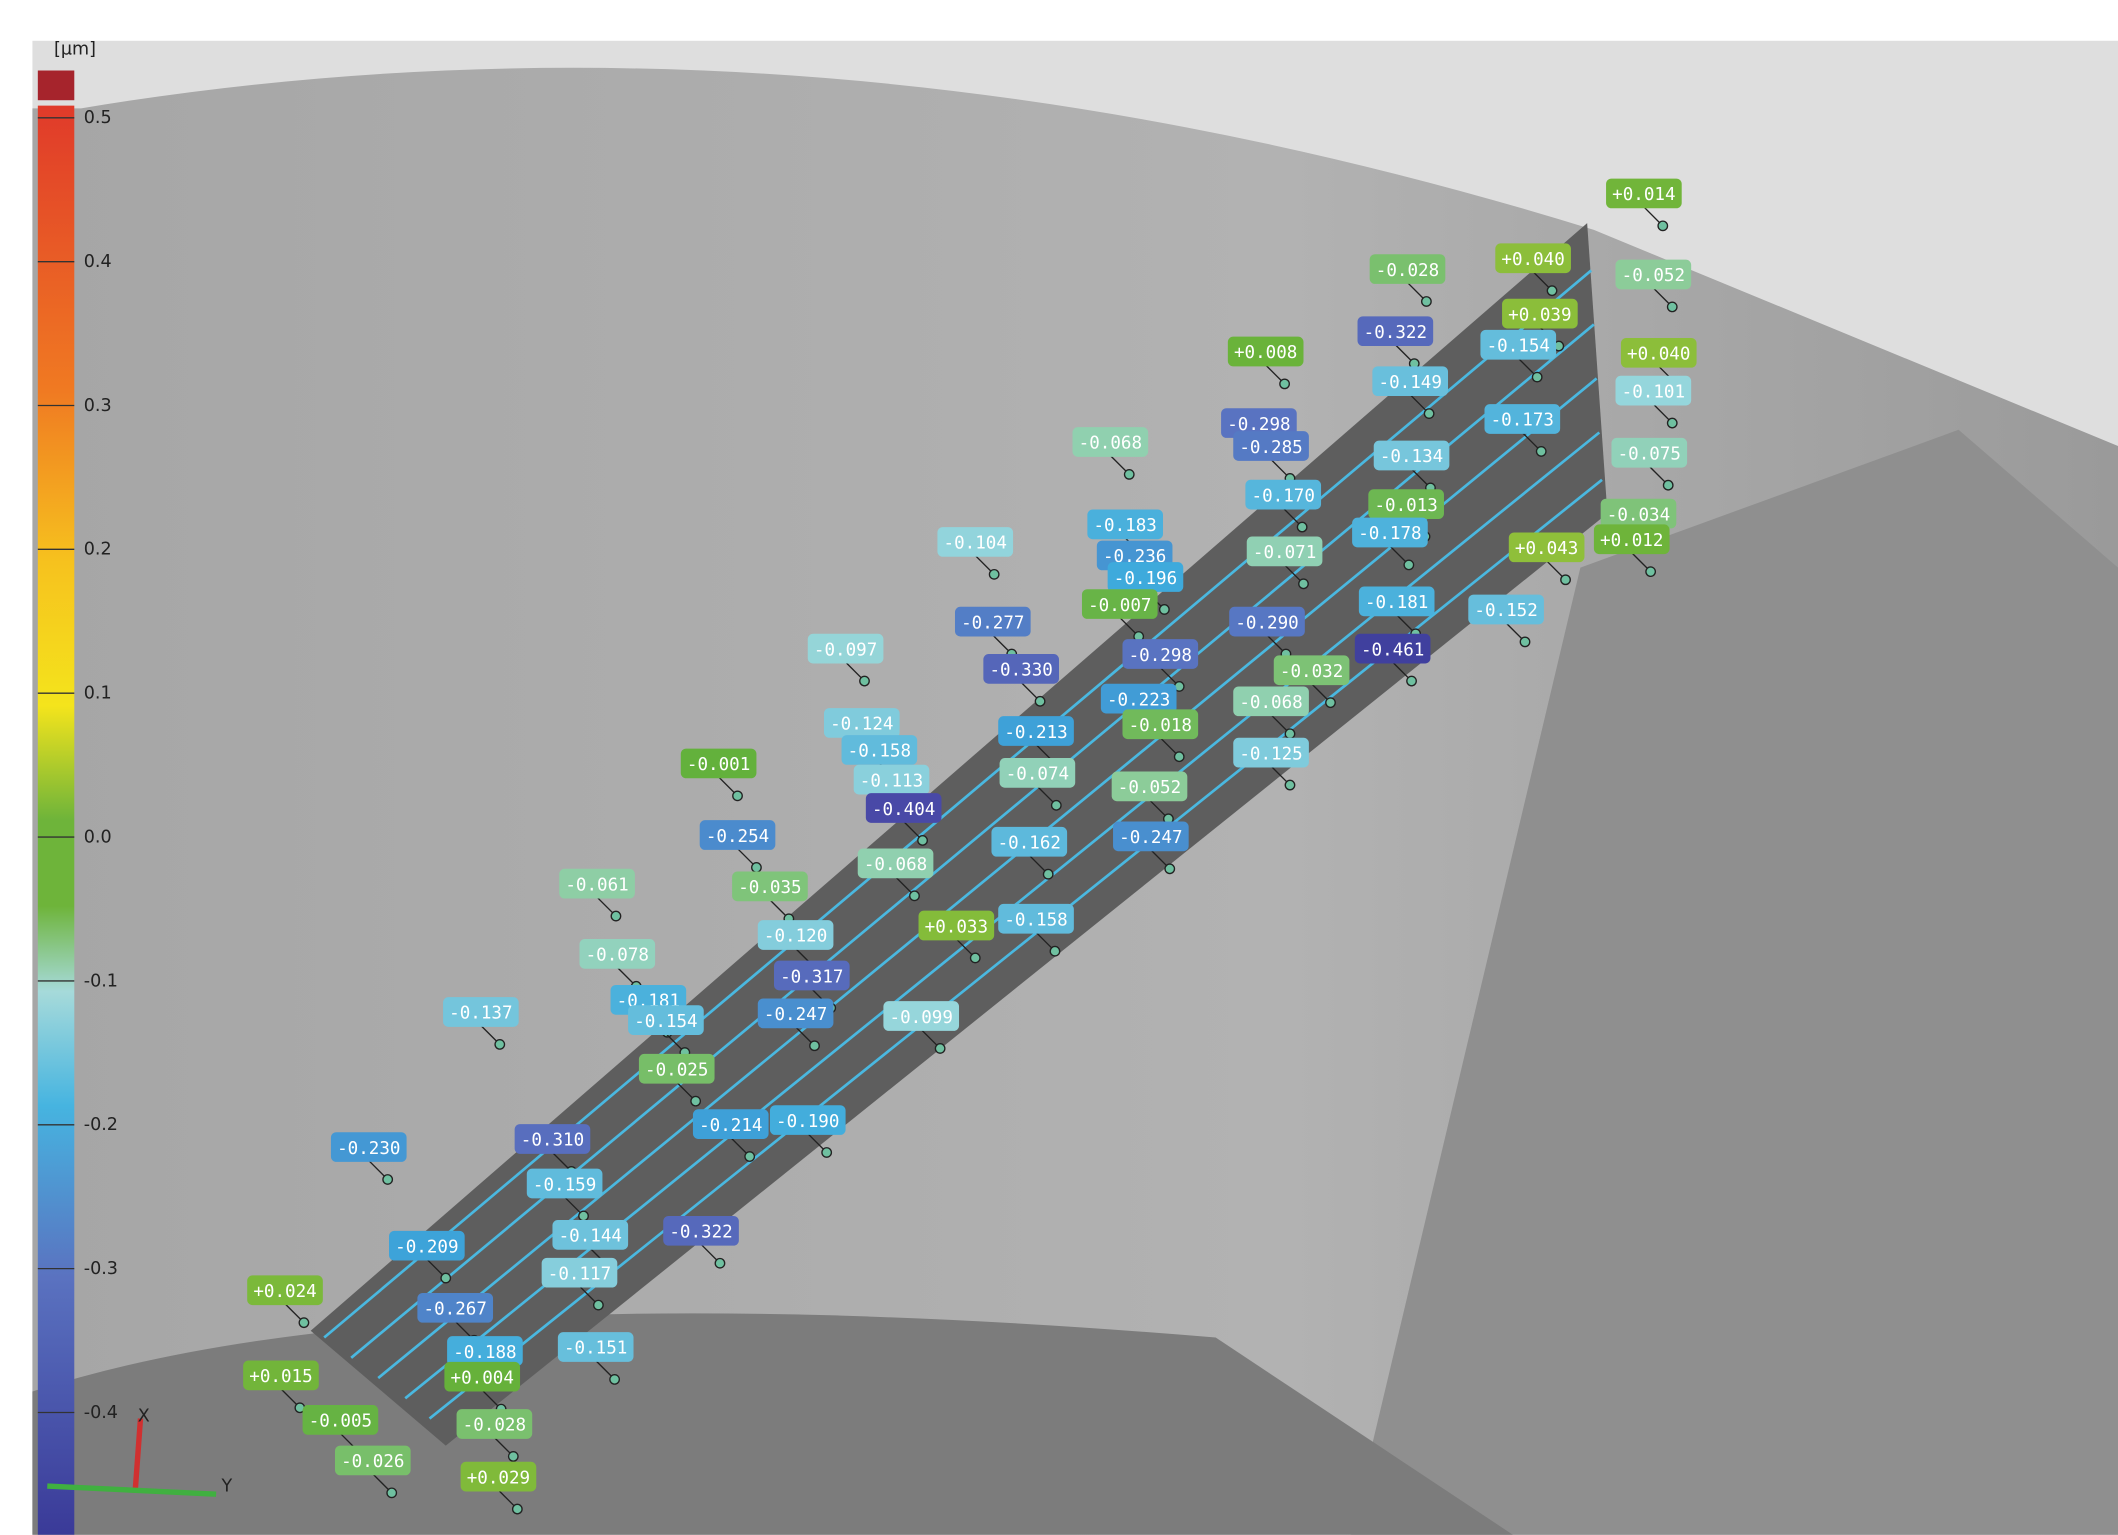 The height and width of the screenshot is (1535, 2118). What do you see at coordinates (879, 752) in the screenshot?
I see `label-text: -0.158` at bounding box center [879, 752].